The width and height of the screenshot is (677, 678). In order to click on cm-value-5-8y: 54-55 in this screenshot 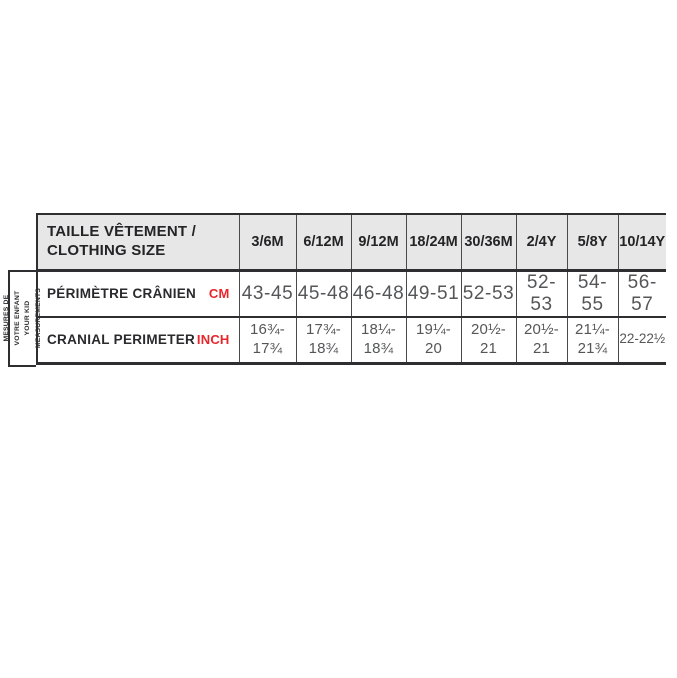, I will do `click(592, 294)`.